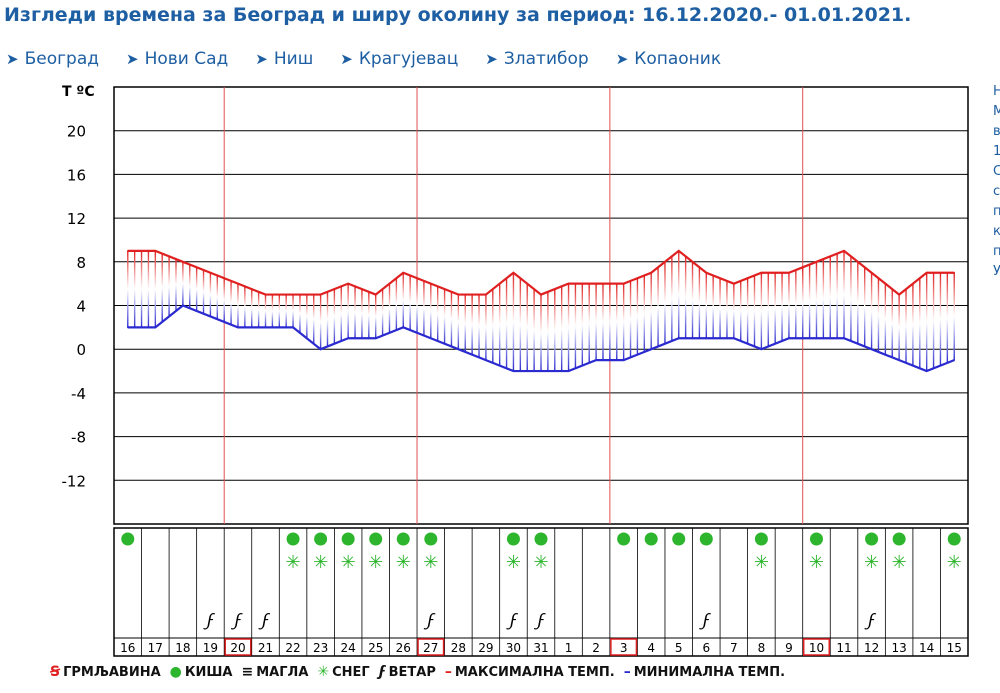 Image resolution: width=1000 pixels, height=693 pixels. Describe the element at coordinates (348, 648) in the screenshot. I see `x-tick-label: 24` at that location.